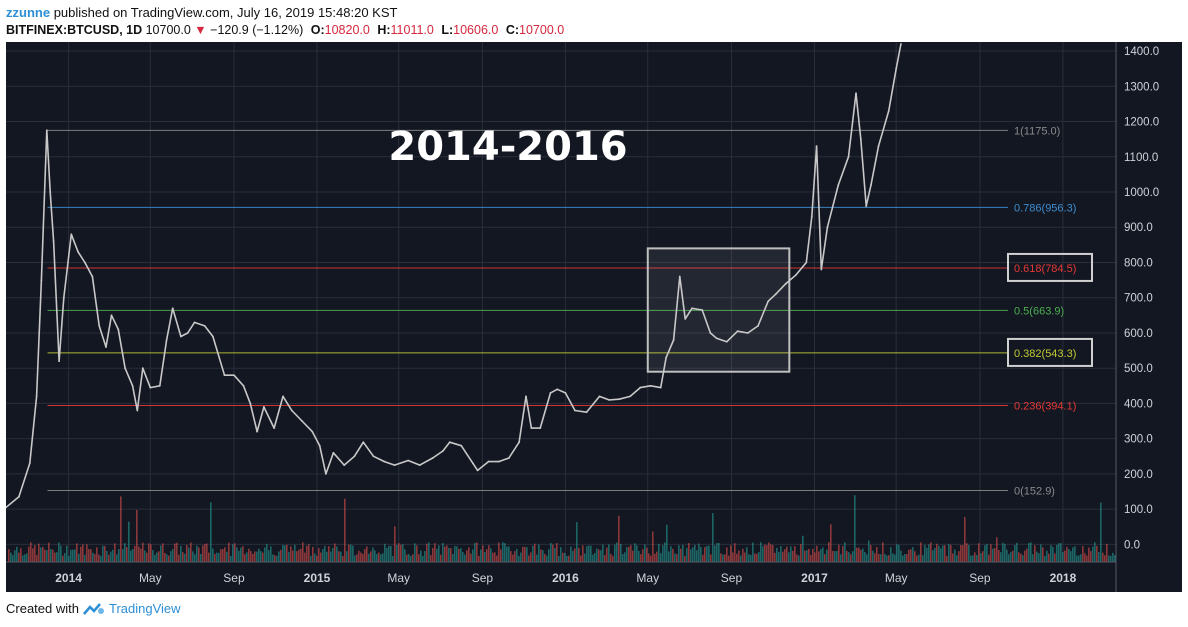  I want to click on tradingview-brand: TradingView, so click(144, 608).